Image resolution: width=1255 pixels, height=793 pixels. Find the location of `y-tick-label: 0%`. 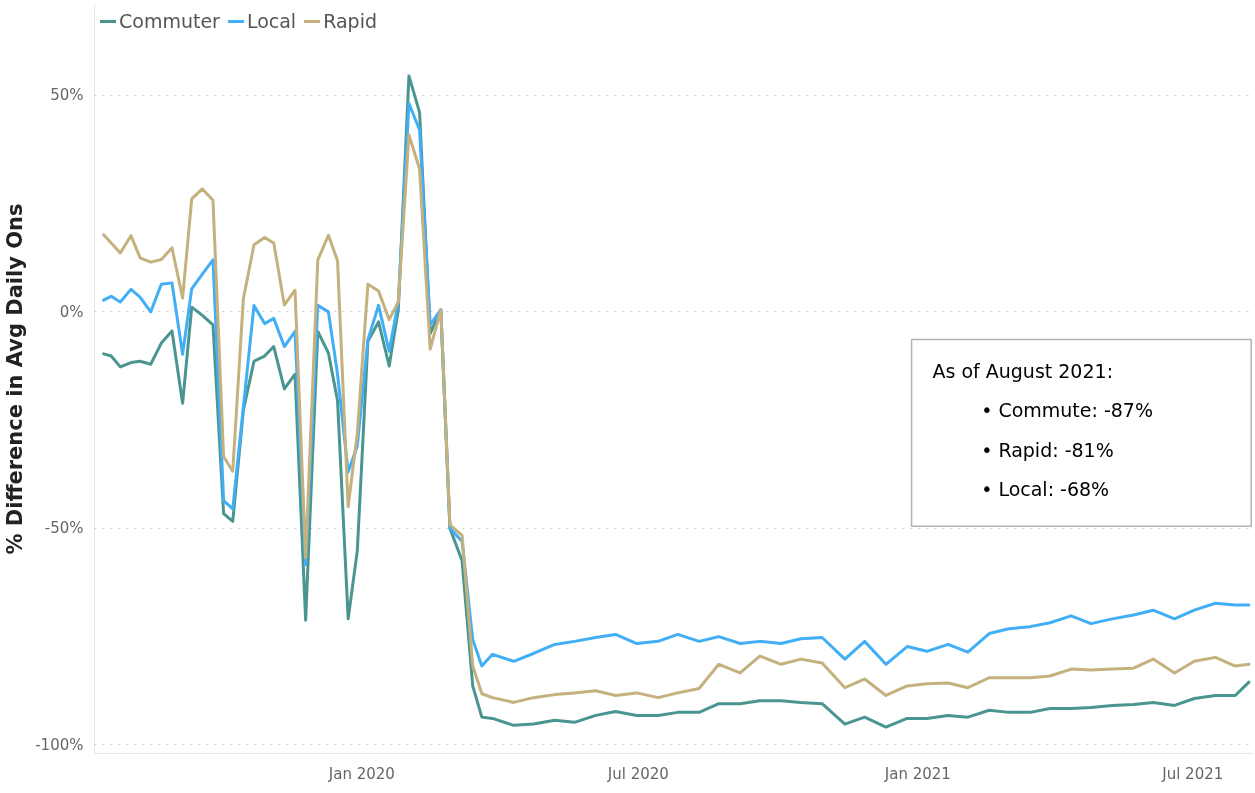

y-tick-label: 0% is located at coordinates (71, 311).